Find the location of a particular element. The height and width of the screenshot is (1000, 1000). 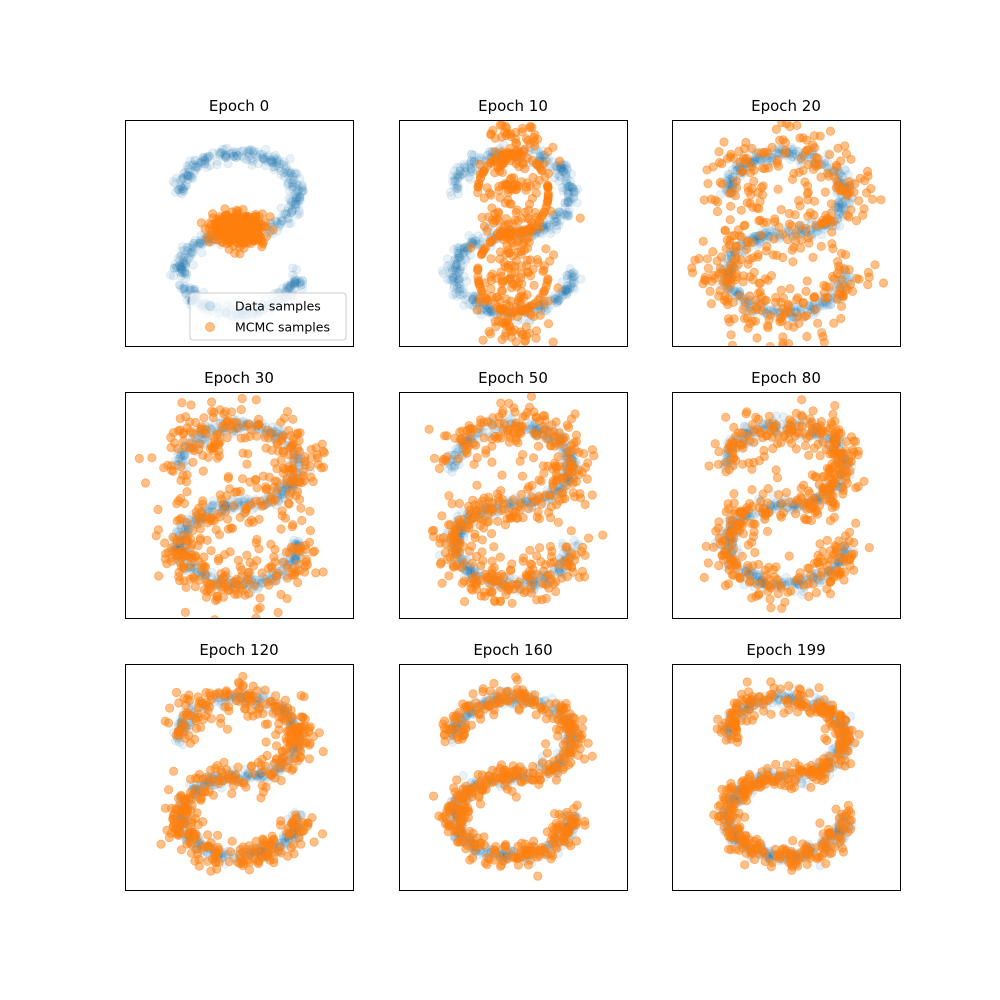

subplot-title: Epoch 50 is located at coordinates (513, 378).